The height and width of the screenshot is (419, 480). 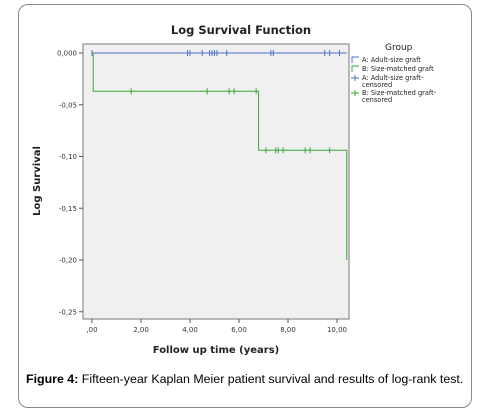 What do you see at coordinates (399, 48) in the screenshot?
I see `legend-title: Group` at bounding box center [399, 48].